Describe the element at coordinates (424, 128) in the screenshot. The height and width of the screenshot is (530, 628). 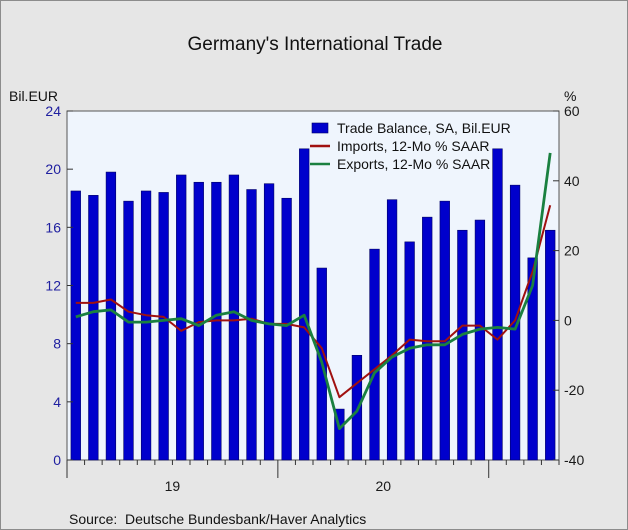
I see `legend-label: Trade Balance, SA, Bil.EUR` at that location.